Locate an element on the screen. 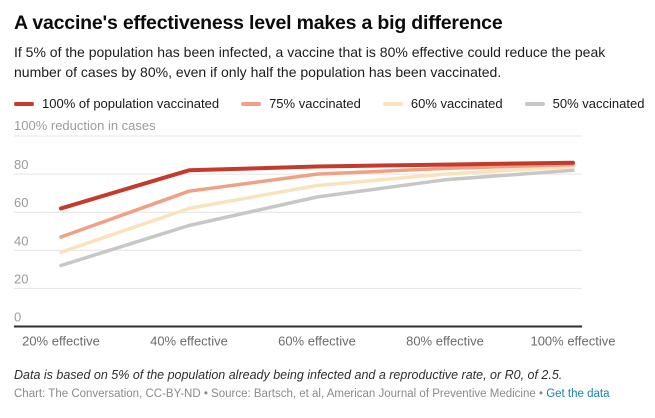  x-axis-label: 80% effective is located at coordinates (445, 340).